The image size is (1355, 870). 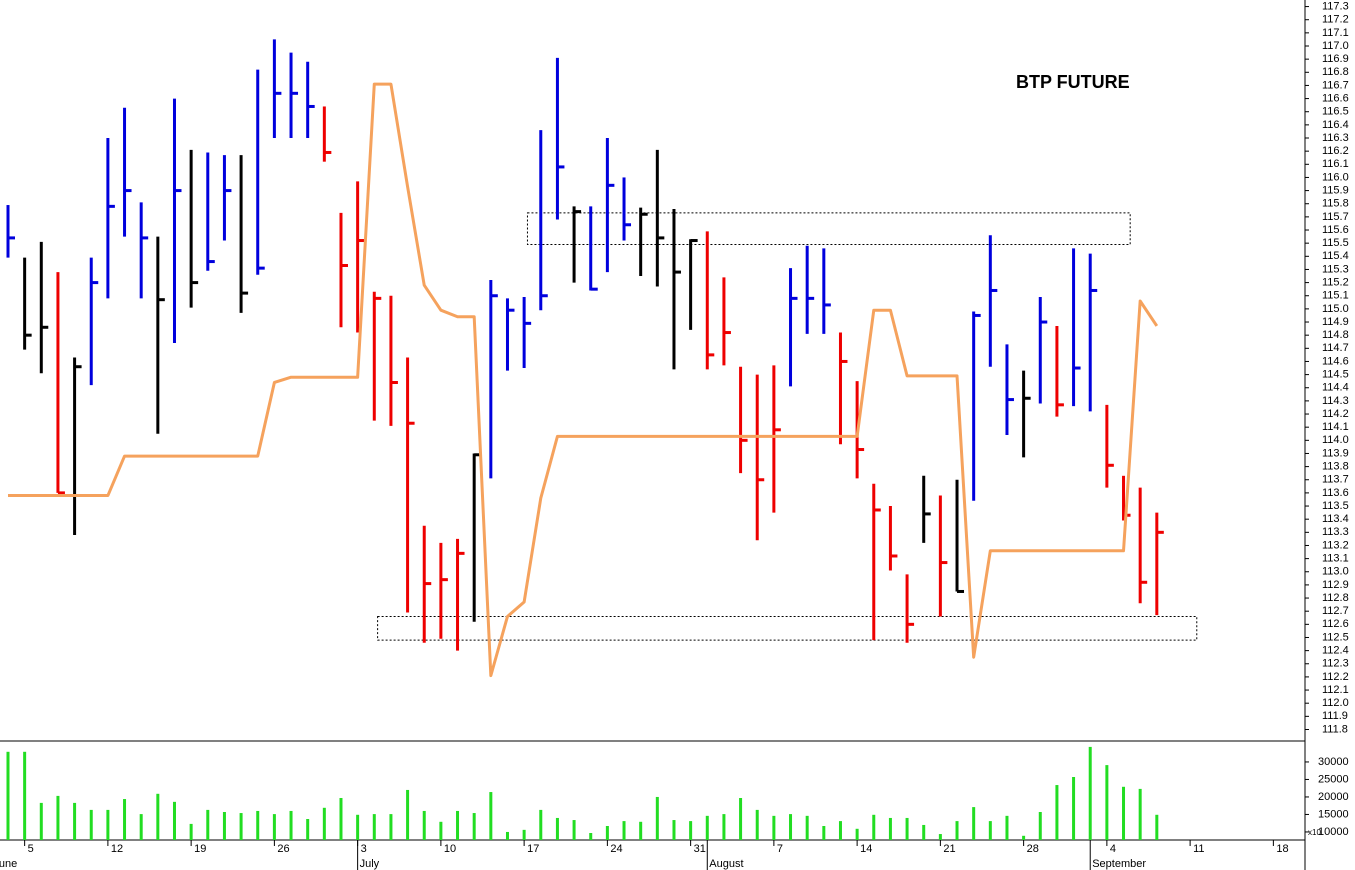 What do you see at coordinates (1335, 190) in the screenshot?
I see `y-tick-label: 115.9` at bounding box center [1335, 190].